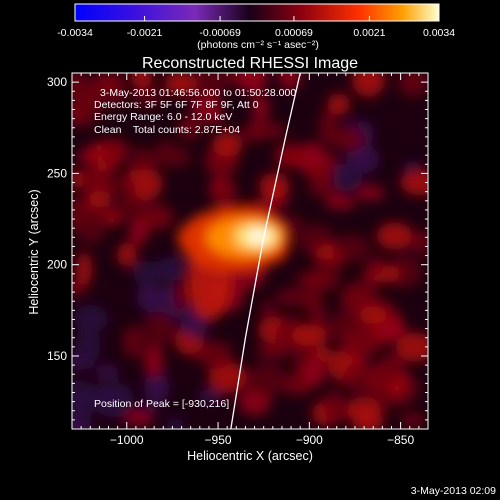 This screenshot has width=500, height=500. I want to click on annotation-time-range: 3-May-2013 01:46:56.000 to 01:50:28.000, so click(198, 93).